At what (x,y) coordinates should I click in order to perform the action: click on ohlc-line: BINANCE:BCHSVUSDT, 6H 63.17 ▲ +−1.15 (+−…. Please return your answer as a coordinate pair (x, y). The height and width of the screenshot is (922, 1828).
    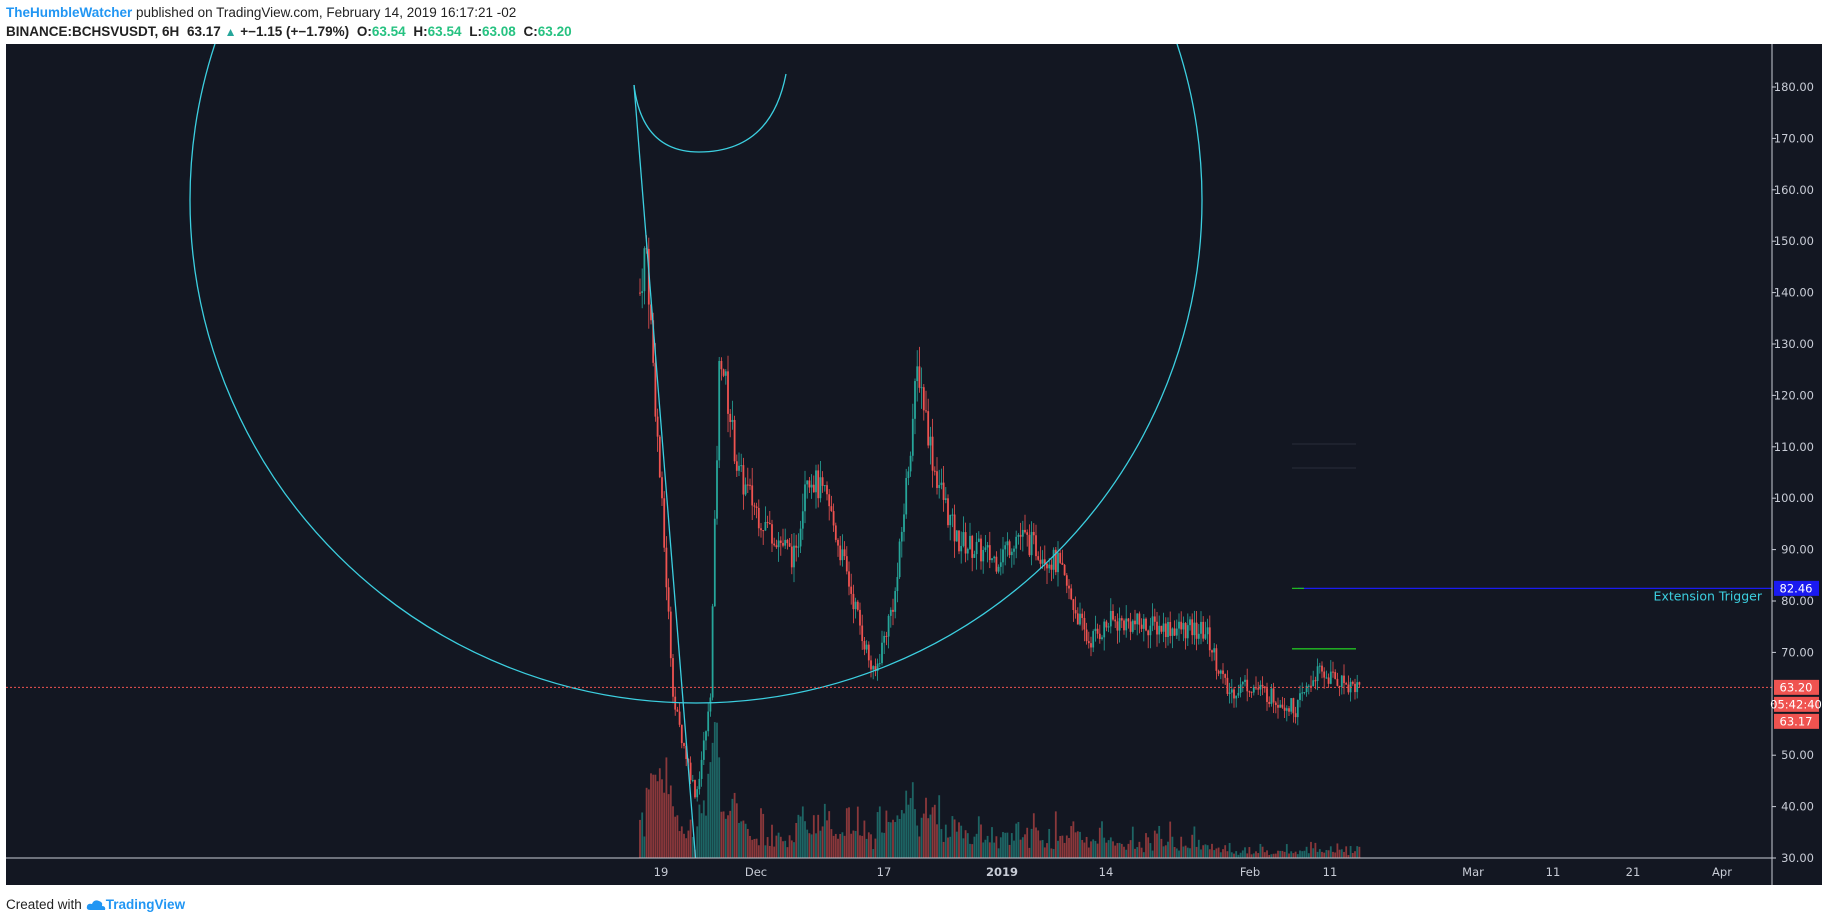
    Looking at the image, I should click on (916, 32).